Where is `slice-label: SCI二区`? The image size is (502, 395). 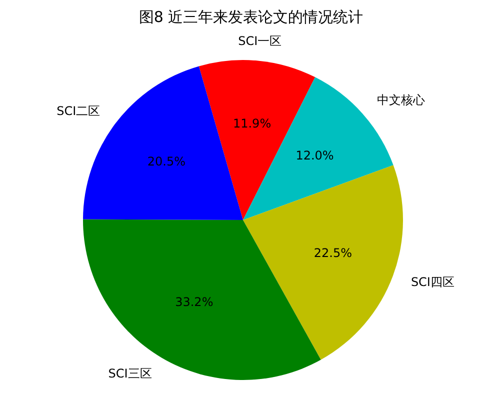 slice-label: SCI二区 is located at coordinates (78, 111).